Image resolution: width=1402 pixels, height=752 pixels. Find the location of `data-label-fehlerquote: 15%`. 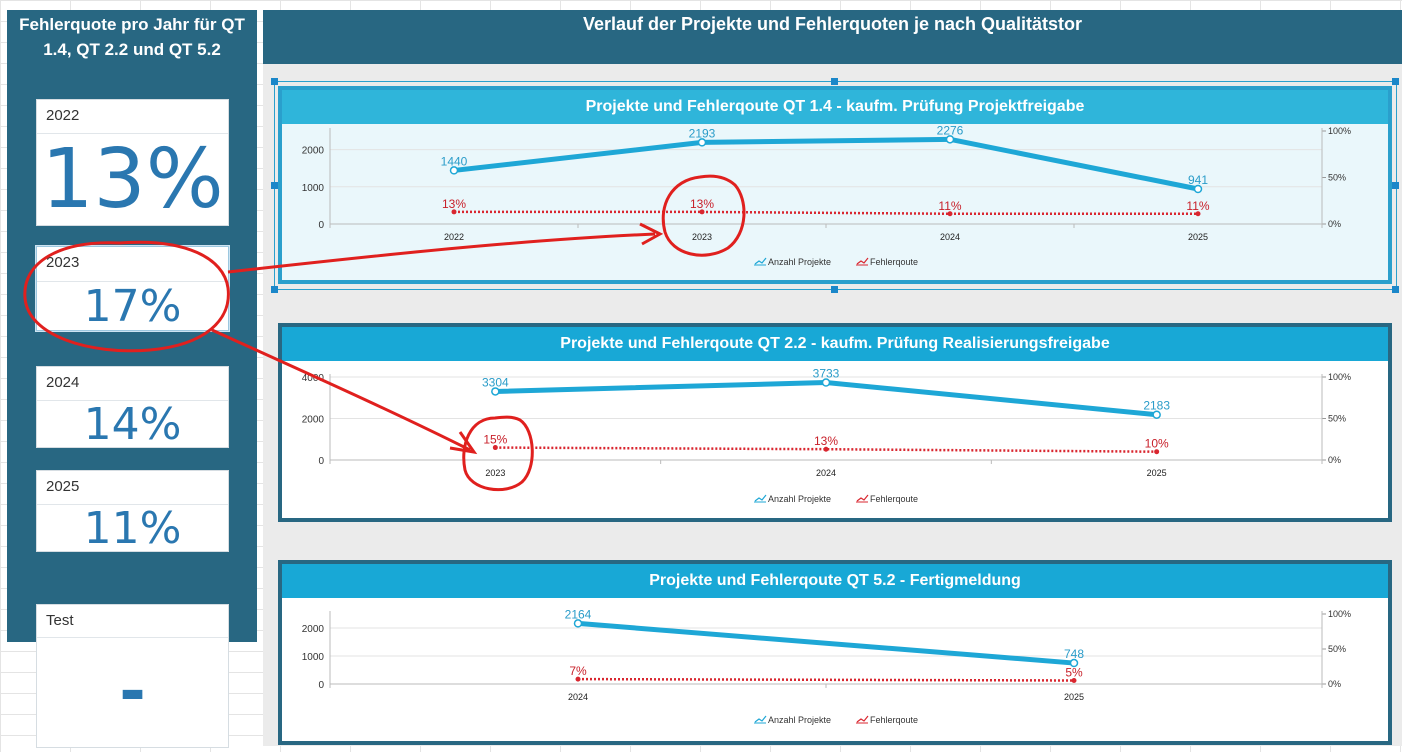

data-label-fehlerquote: 15% is located at coordinates (495, 440).